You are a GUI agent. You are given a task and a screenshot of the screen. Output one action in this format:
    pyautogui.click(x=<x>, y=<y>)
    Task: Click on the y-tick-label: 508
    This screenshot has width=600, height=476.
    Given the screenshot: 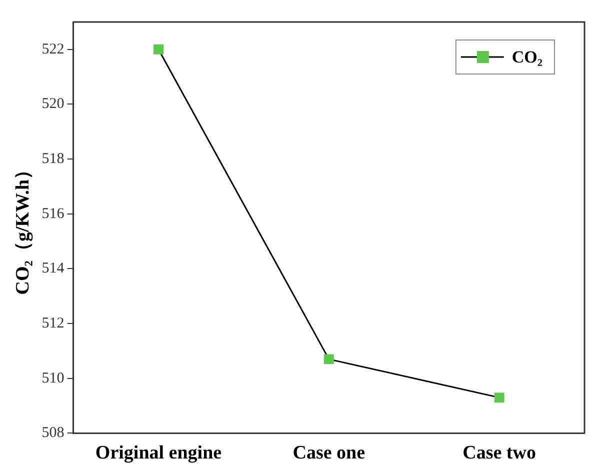 What is the action you would take?
    pyautogui.click(x=53, y=433)
    